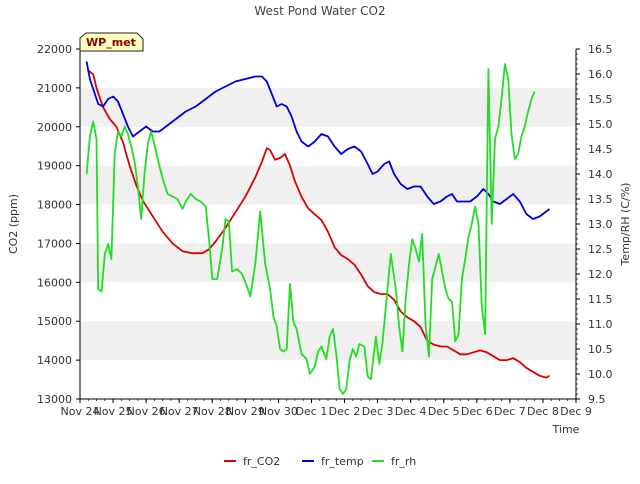 This screenshot has height=484, width=640. Describe the element at coordinates (600, 124) in the screenshot. I see `y-right-tick-label: 15.0` at that location.